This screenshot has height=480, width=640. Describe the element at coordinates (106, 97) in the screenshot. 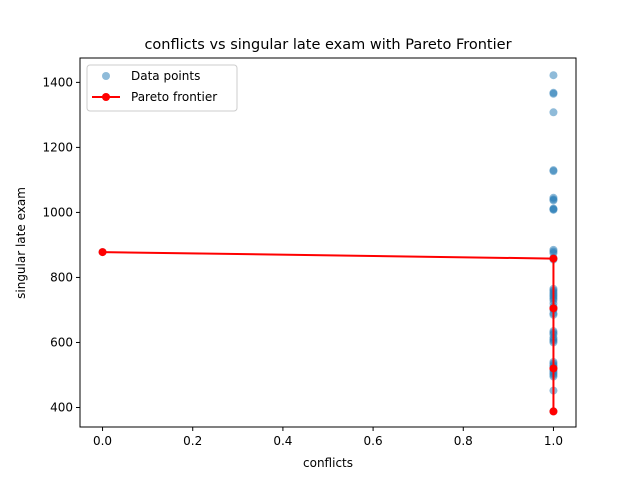

I see `legend-marker-pareto` at that location.